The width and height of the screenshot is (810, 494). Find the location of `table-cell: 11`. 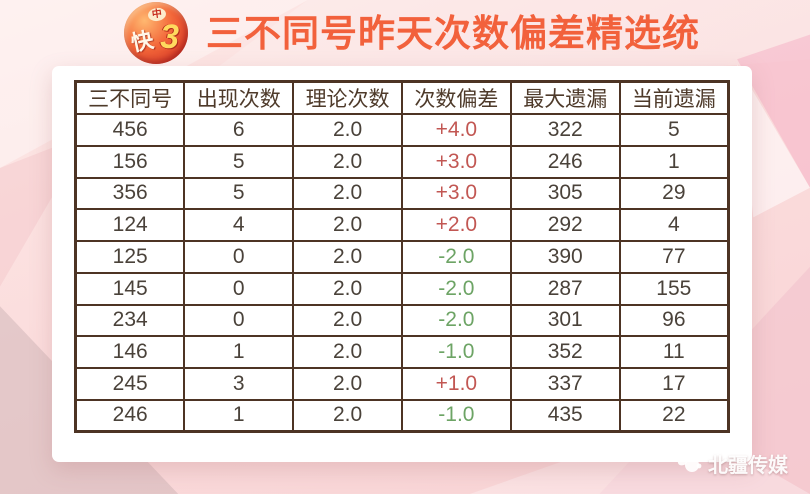

table-cell: 11 is located at coordinates (674, 352).